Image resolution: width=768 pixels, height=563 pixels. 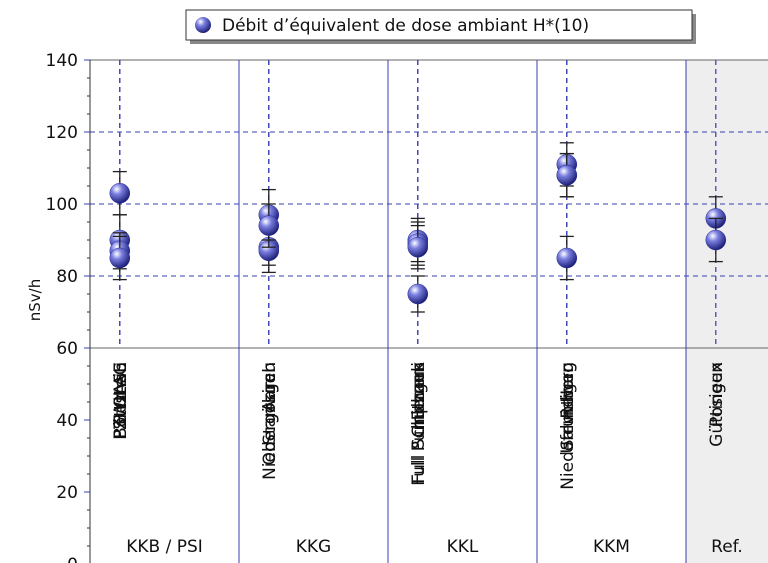 What do you see at coordinates (611, 547) in the screenshot?
I see `group-label: KKM` at bounding box center [611, 547].